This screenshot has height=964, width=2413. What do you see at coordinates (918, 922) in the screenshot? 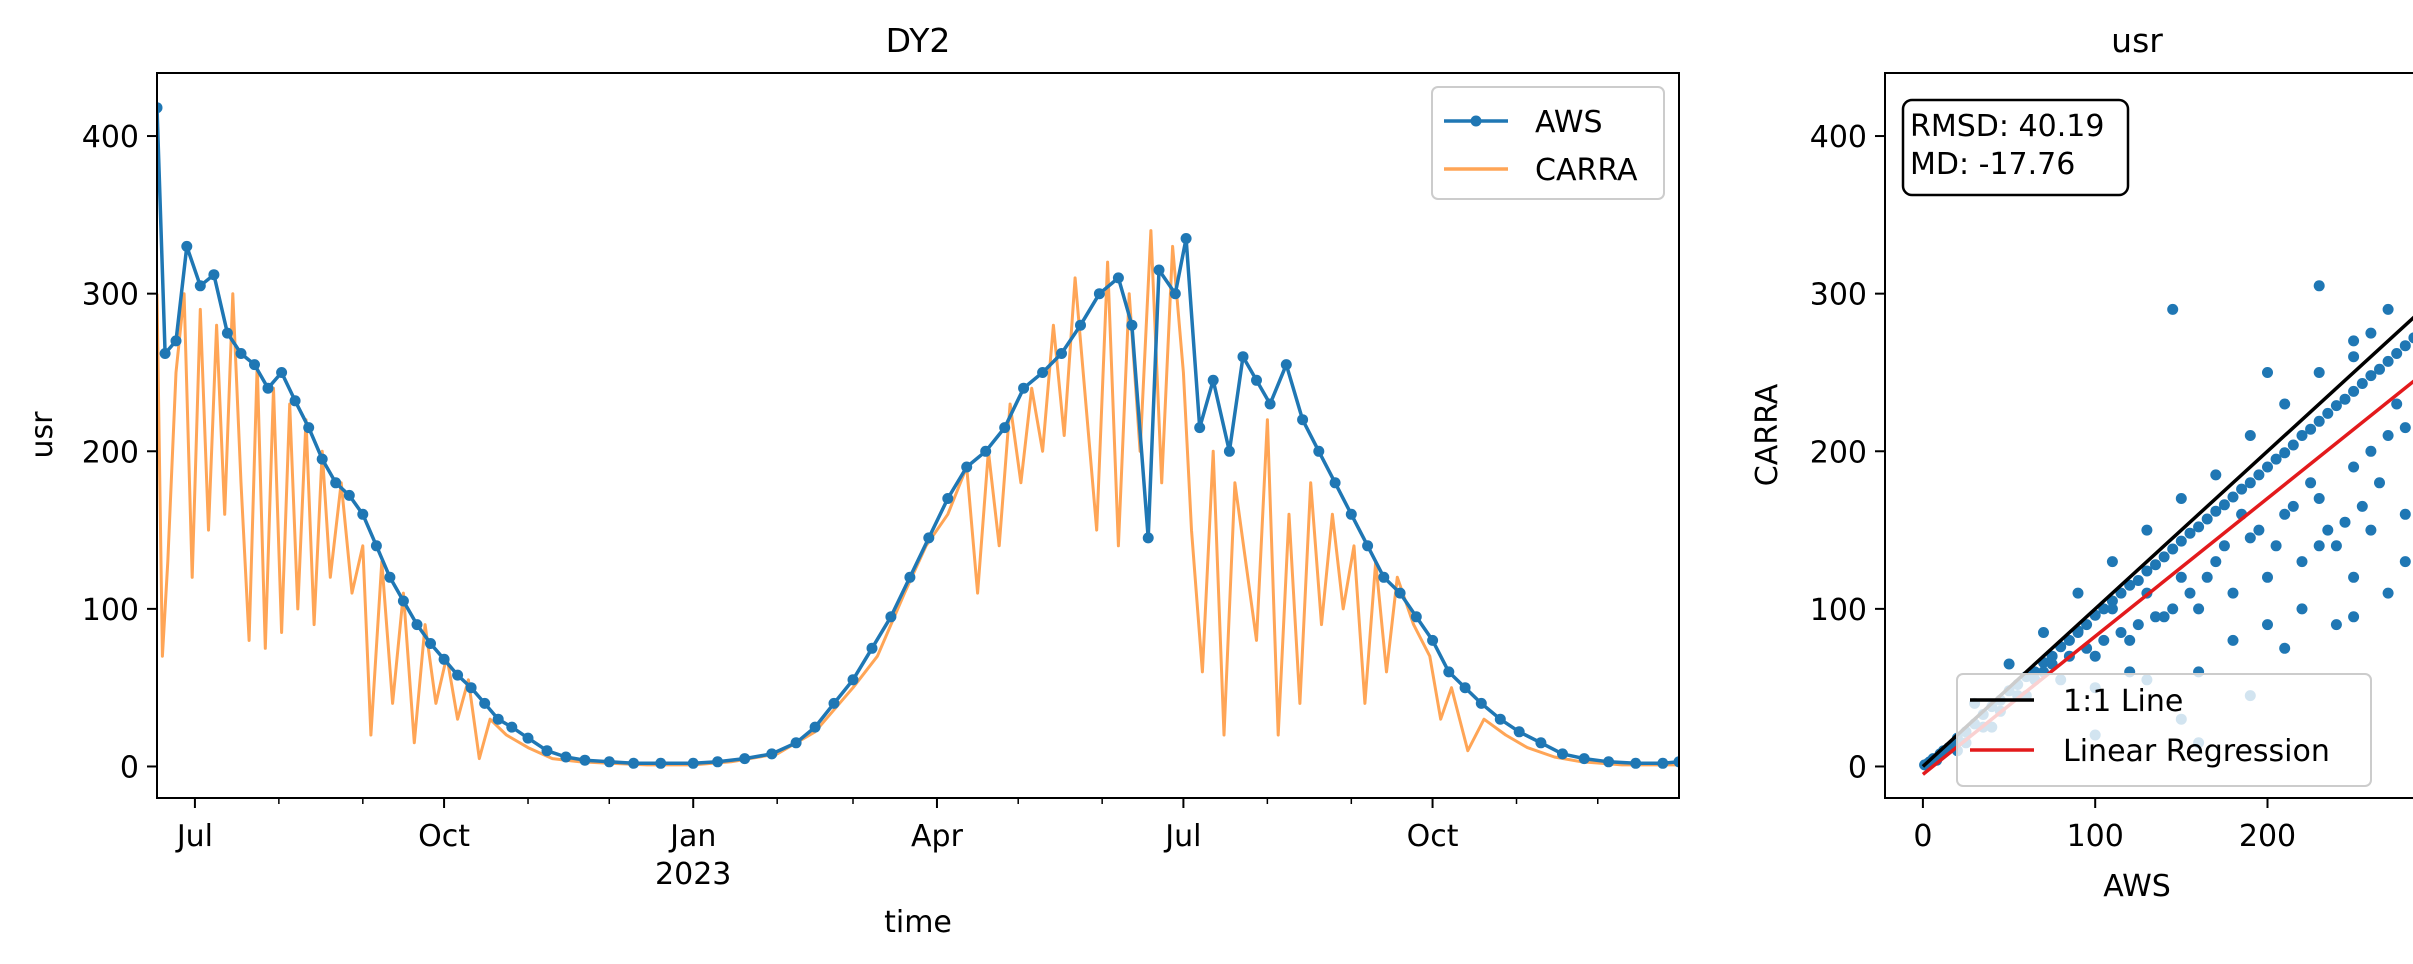
I see `timeseries-x-label: time` at bounding box center [918, 922].